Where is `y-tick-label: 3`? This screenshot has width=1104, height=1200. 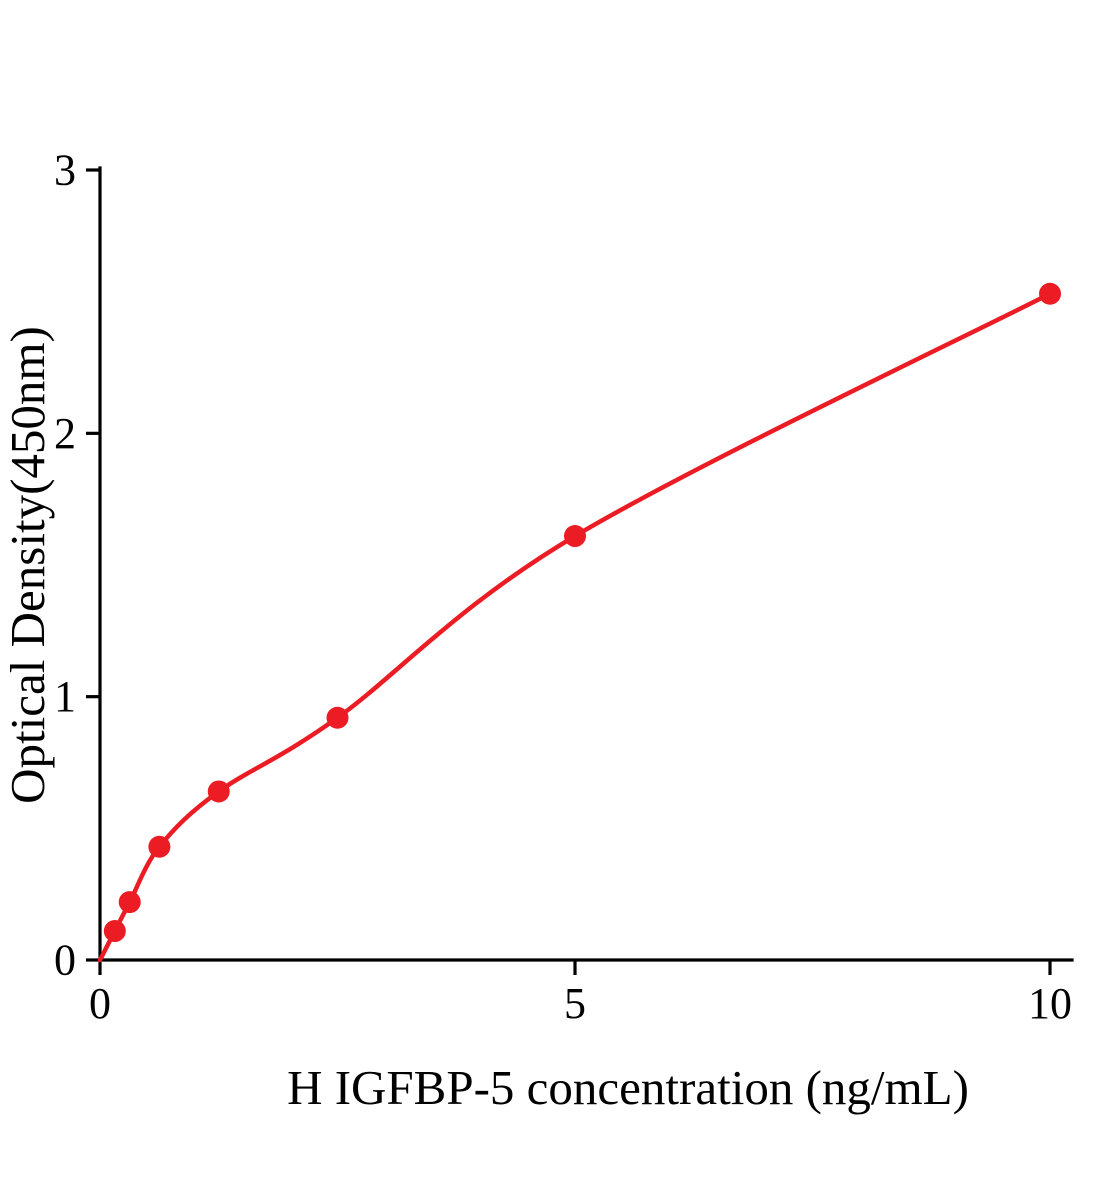 y-tick-label: 3 is located at coordinates (65, 170).